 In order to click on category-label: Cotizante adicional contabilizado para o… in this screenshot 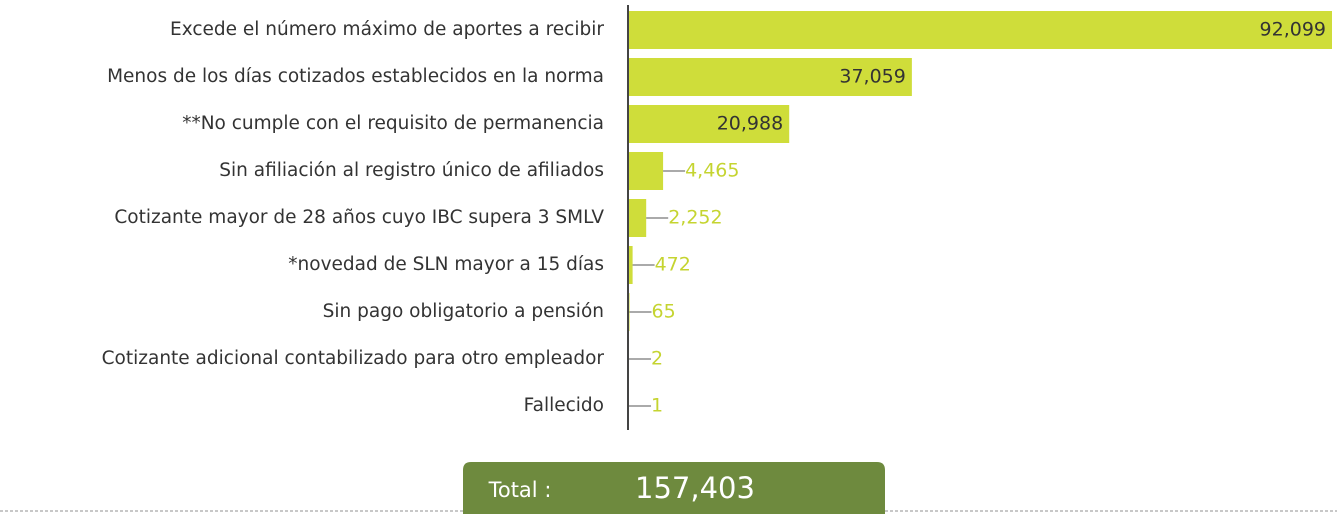, I will do `click(353, 358)`.